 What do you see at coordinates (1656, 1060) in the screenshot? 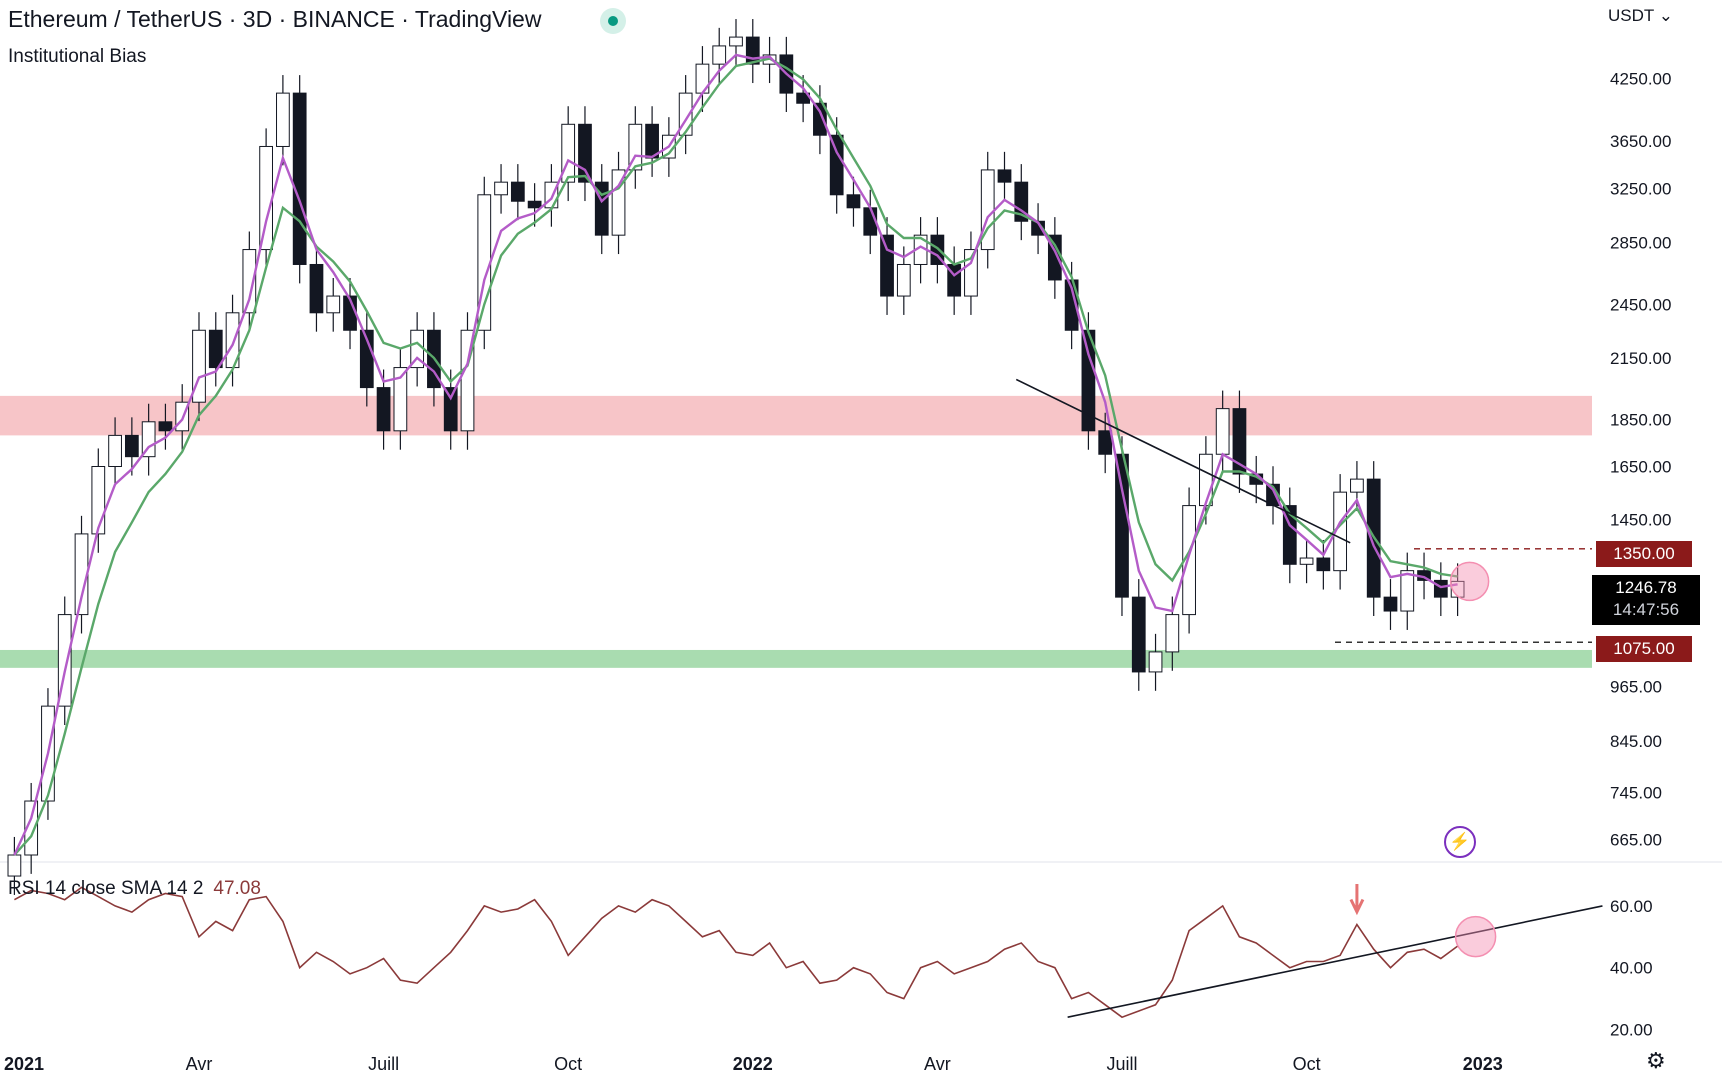
I see `gear-icon: ⚙` at bounding box center [1656, 1060].